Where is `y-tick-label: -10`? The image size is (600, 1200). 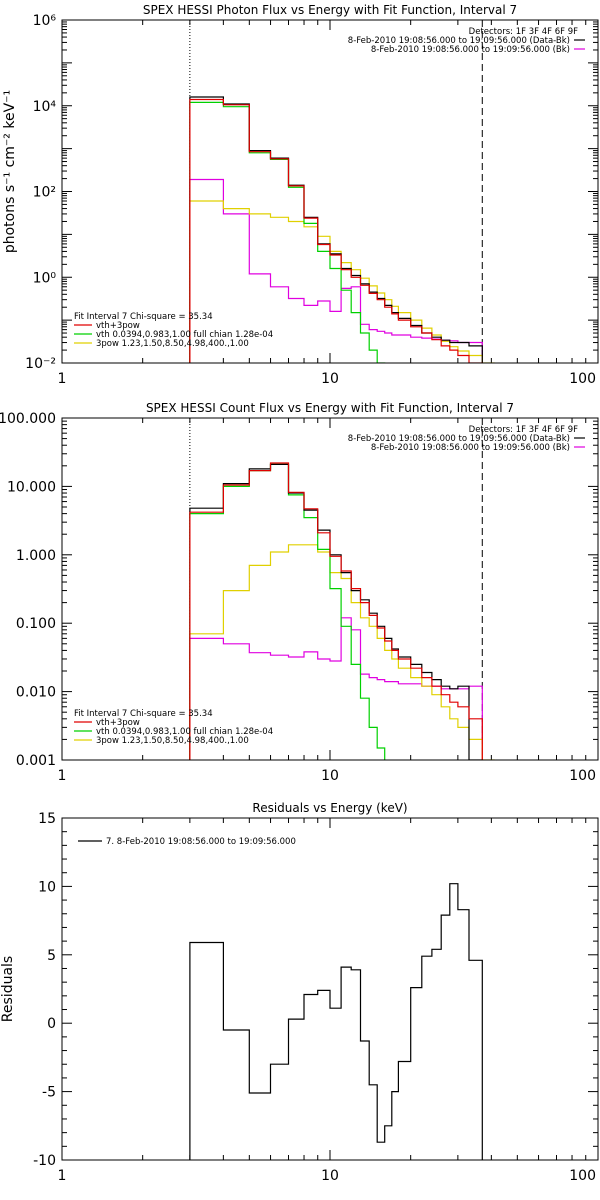
y-tick-label: -10 is located at coordinates (44, 1161).